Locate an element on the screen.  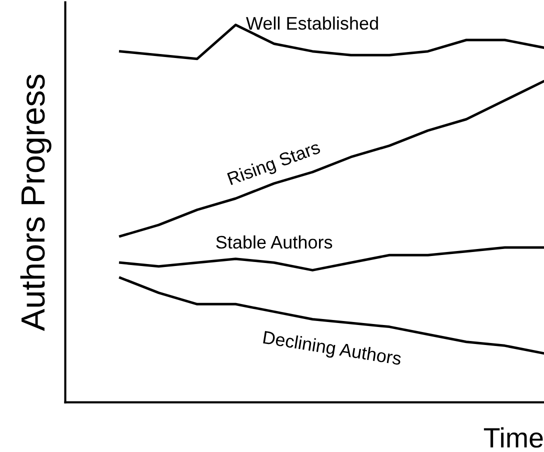
series-label: Well Established is located at coordinates (312, 23).